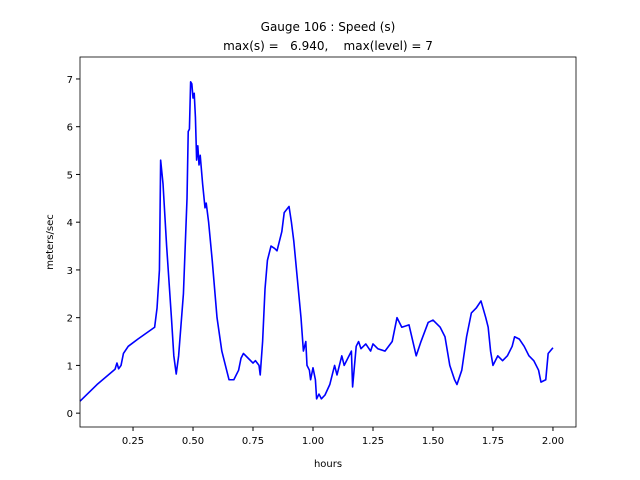 The image size is (640, 480). I want to click on y-tick-label: 3, so click(70, 271).